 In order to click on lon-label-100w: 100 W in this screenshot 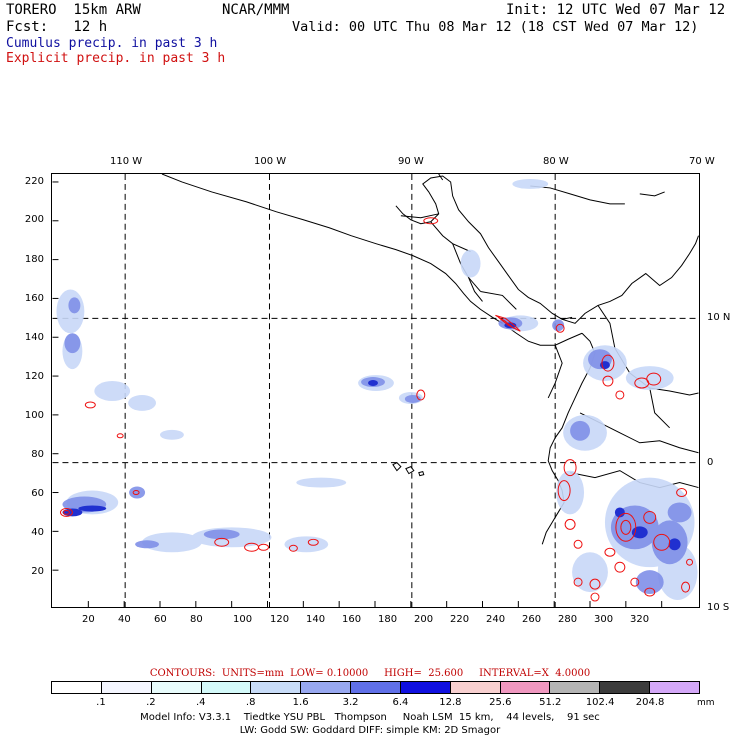, I will do `click(270, 161)`.